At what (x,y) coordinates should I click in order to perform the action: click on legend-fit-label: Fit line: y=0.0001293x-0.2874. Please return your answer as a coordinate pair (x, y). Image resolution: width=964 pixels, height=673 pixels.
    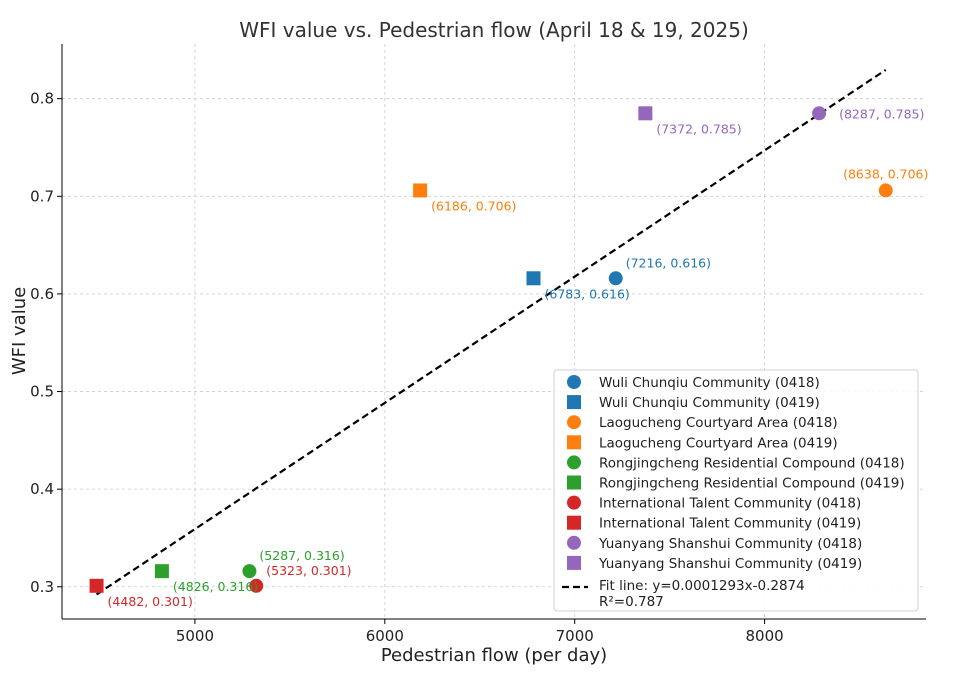
    Looking at the image, I should click on (702, 586).